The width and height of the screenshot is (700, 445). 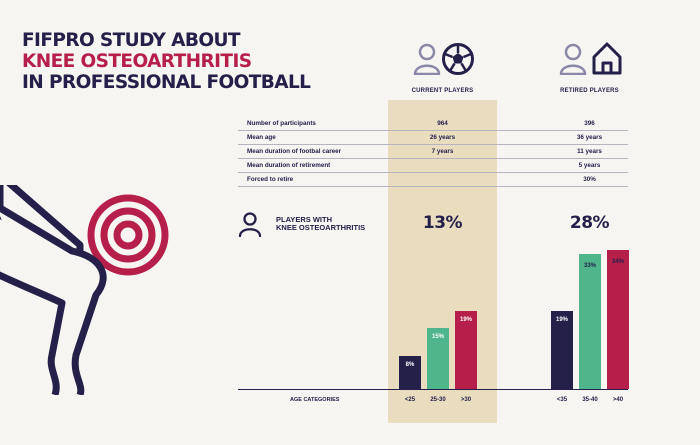 What do you see at coordinates (442, 223) in the screenshot?
I see `current-oa-percentage: 13%` at bounding box center [442, 223].